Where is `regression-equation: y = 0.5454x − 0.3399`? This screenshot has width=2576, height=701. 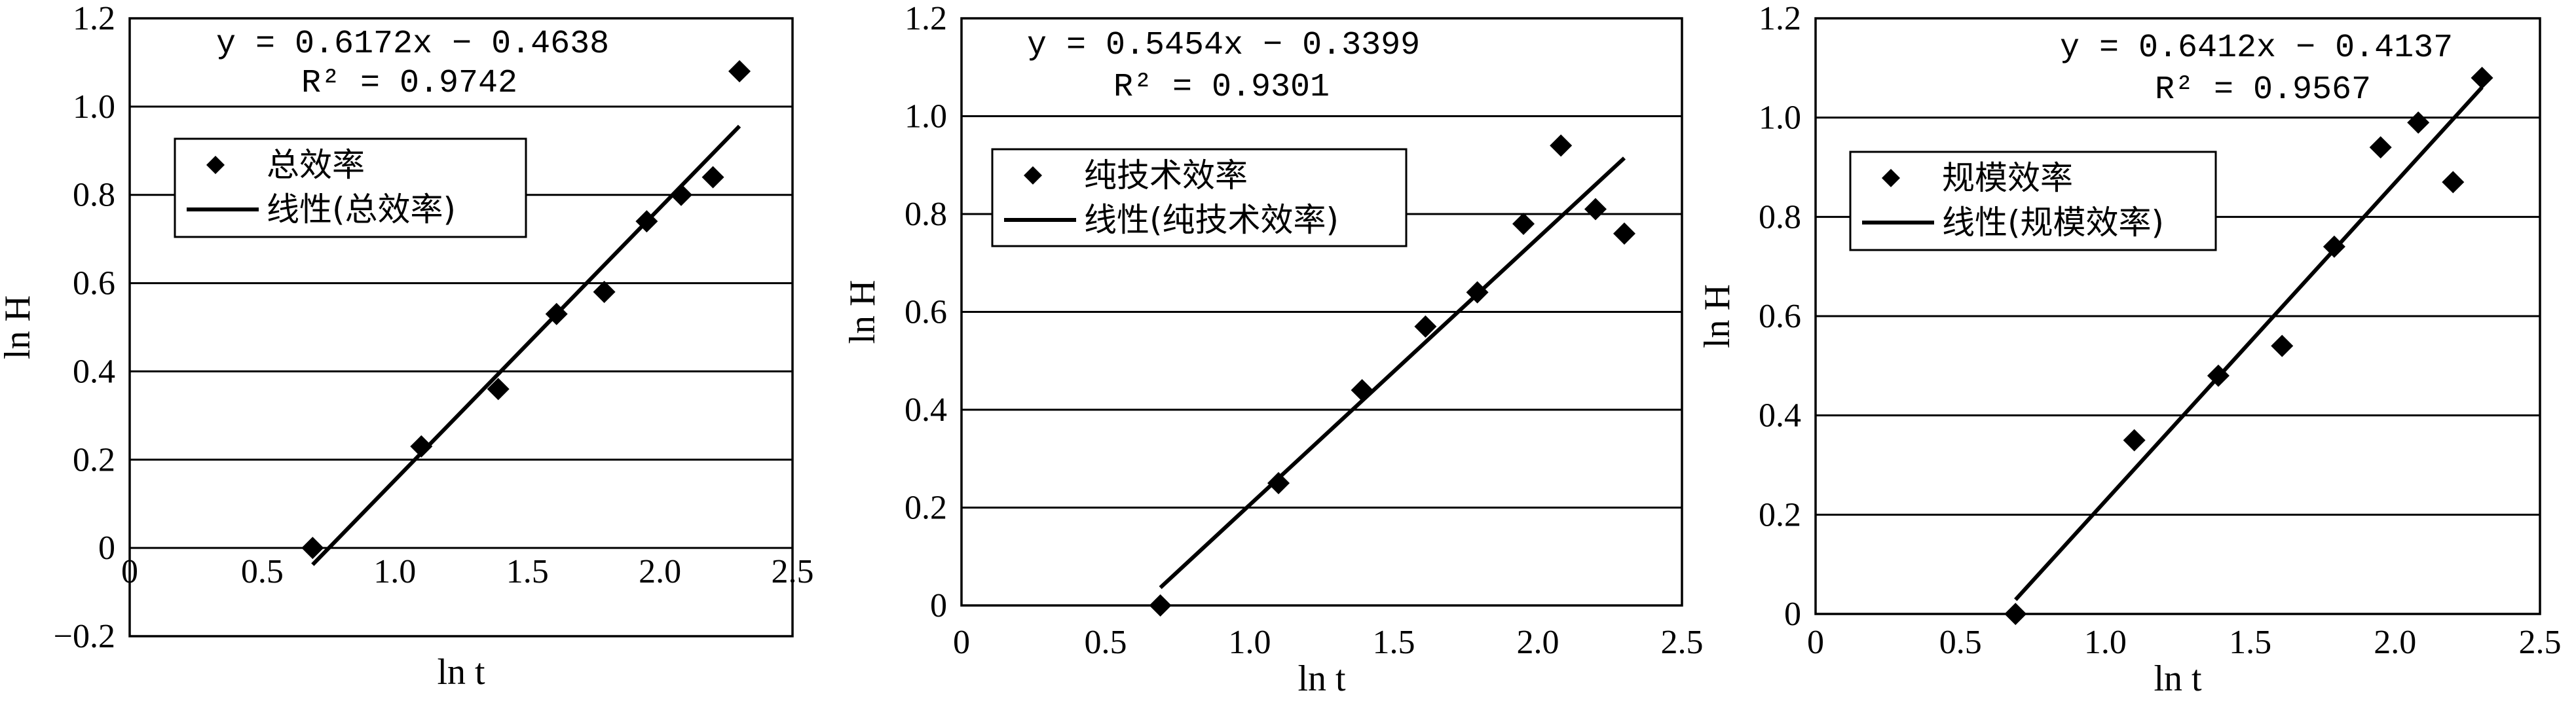
regression-equation: y = 0.5454x − 0.3399 is located at coordinates (1223, 45).